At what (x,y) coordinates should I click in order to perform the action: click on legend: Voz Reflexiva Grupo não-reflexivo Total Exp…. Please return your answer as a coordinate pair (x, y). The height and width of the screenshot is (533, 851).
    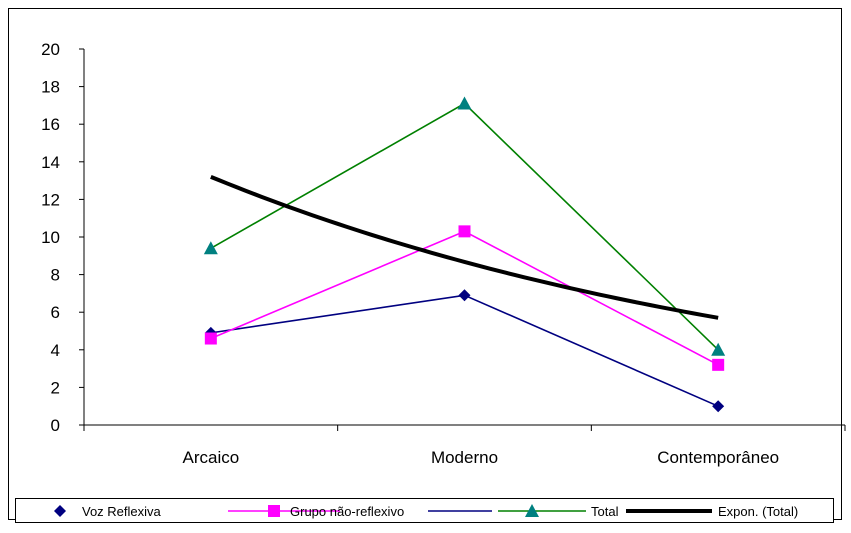
    Looking at the image, I should click on (424, 510).